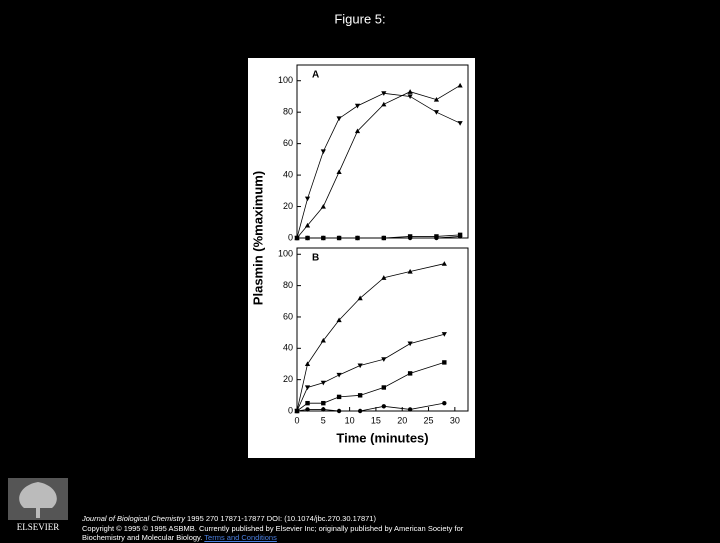  Describe the element at coordinates (402, 420) in the screenshot. I see `x-tick-label: 20` at that location.